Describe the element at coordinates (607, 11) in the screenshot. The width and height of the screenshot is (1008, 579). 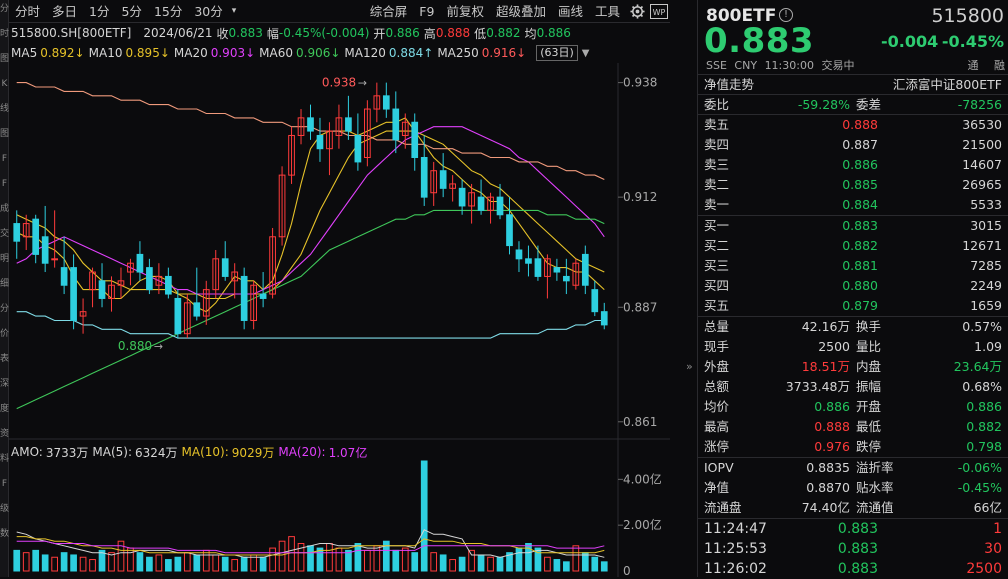
I see `tools-button: 工具` at that location.